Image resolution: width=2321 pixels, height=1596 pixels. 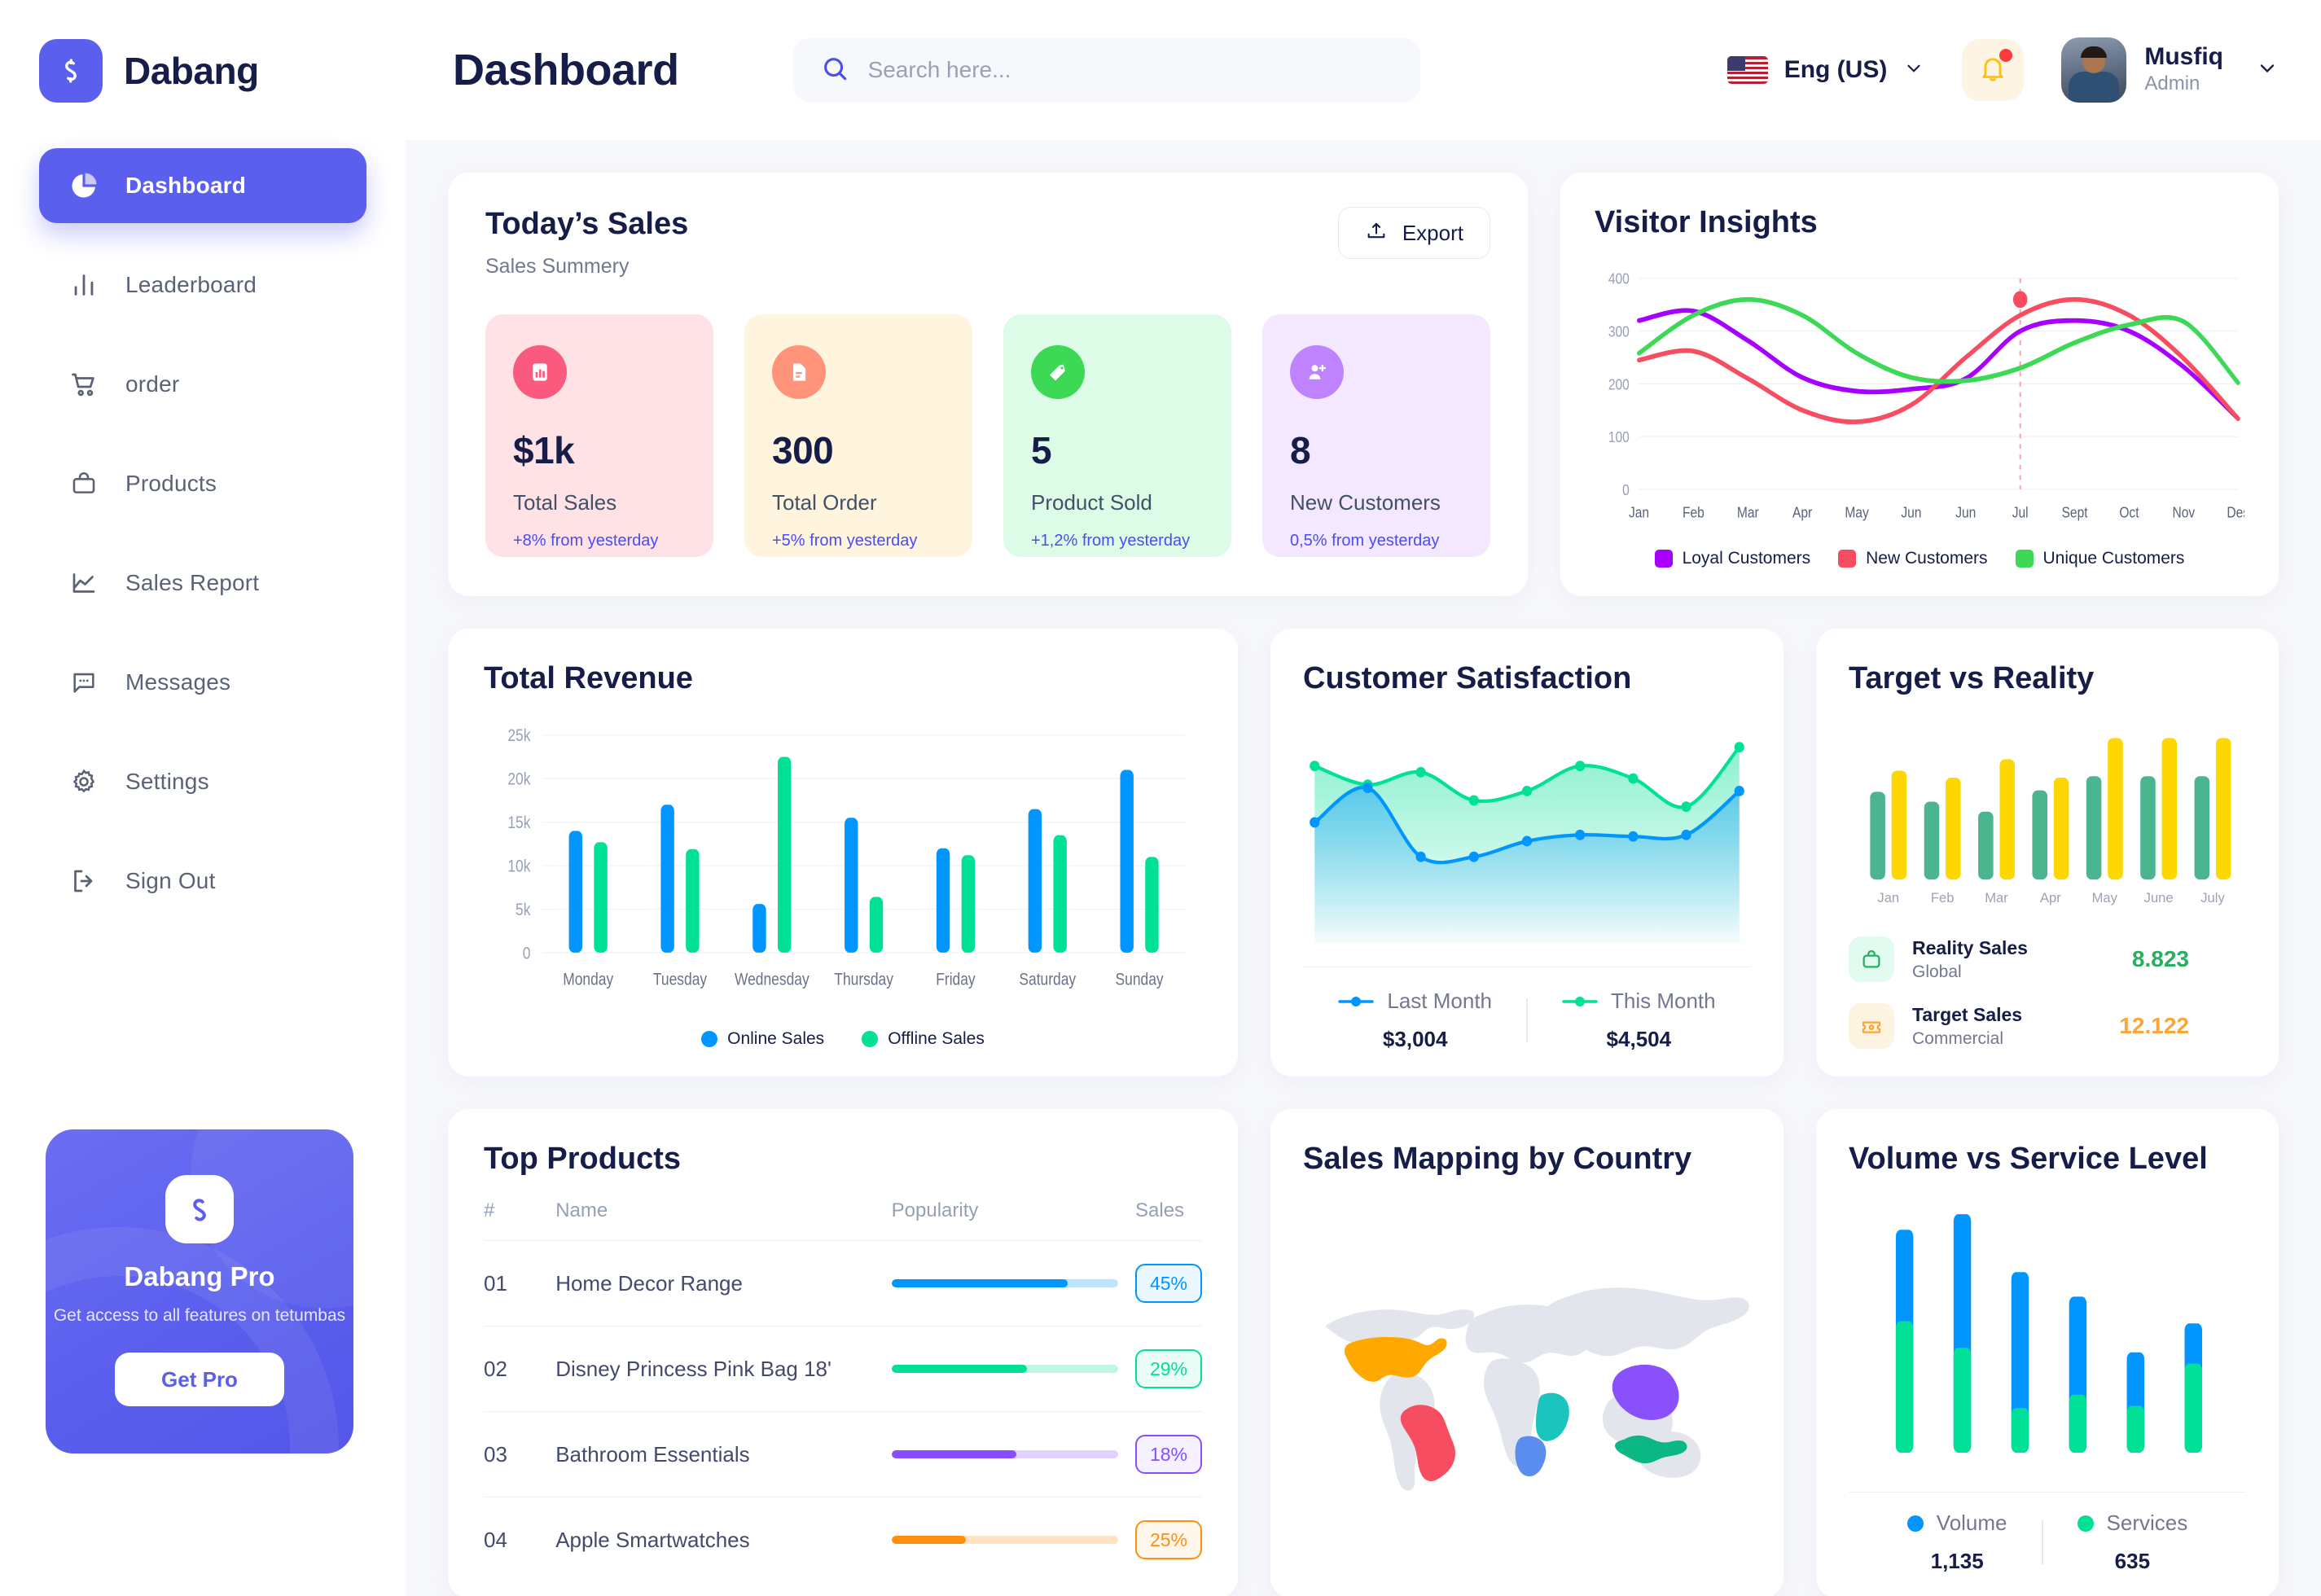 I want to click on svg-text: Apr, so click(x=1802, y=512).